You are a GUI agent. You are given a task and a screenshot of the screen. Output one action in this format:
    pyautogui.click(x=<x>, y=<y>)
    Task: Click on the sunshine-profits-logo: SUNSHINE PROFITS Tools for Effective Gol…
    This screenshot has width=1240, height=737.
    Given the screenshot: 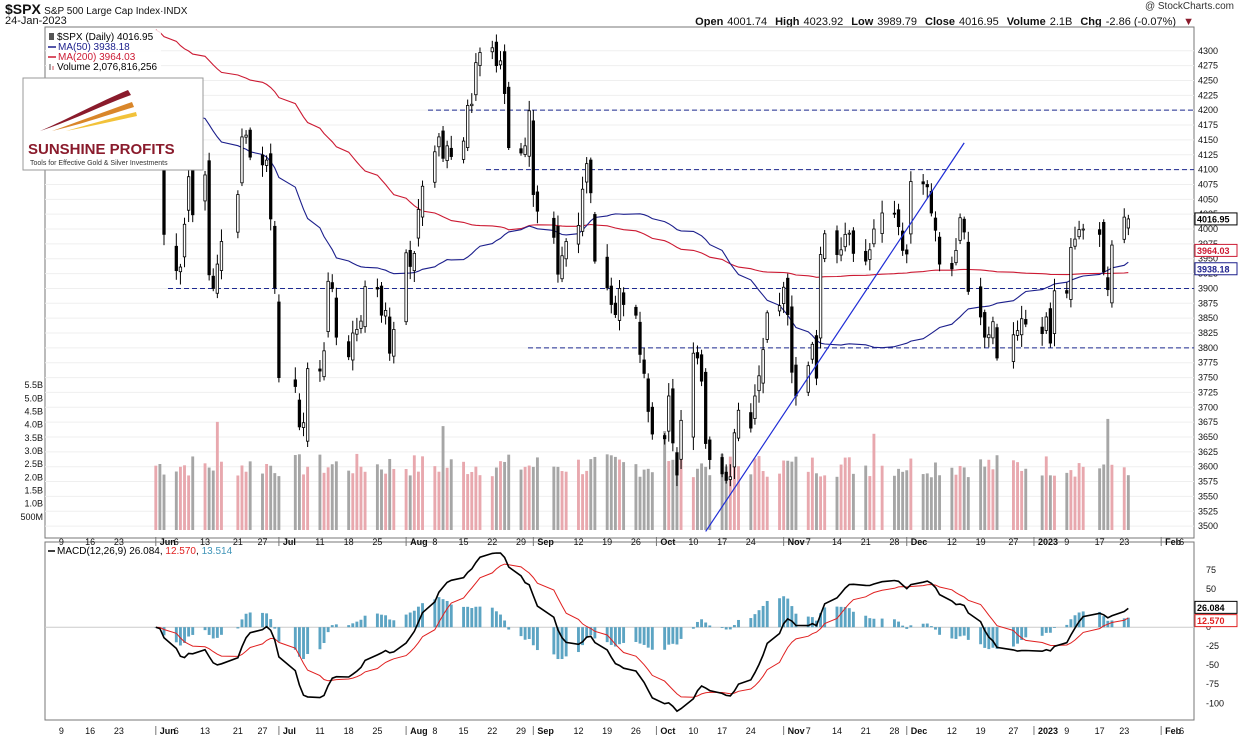 What is the action you would take?
    pyautogui.click(x=113, y=124)
    